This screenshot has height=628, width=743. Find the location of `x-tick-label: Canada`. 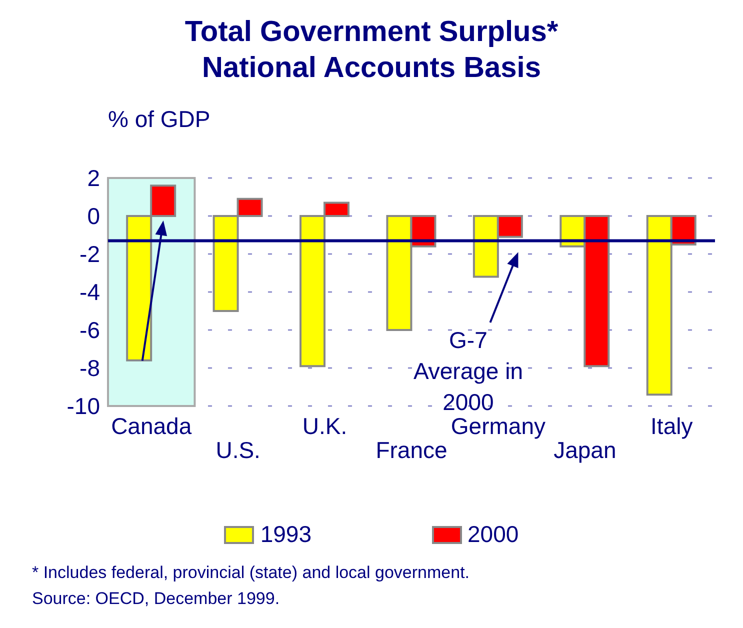

x-tick-label: Canada is located at coordinates (151, 426).